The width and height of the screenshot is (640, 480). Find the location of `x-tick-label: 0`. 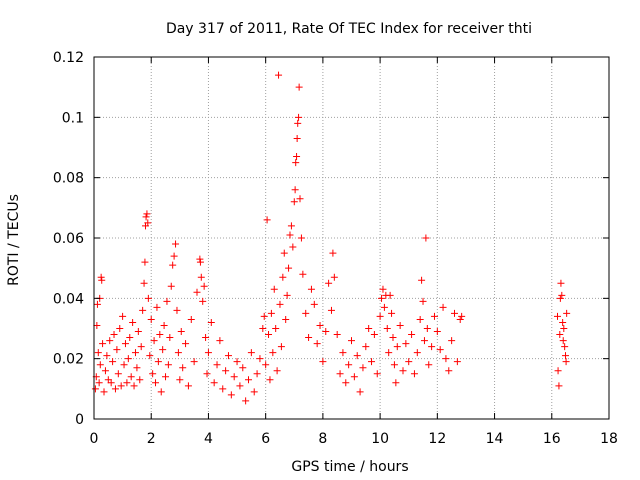

x-tick-label: 0 is located at coordinates (94, 439).